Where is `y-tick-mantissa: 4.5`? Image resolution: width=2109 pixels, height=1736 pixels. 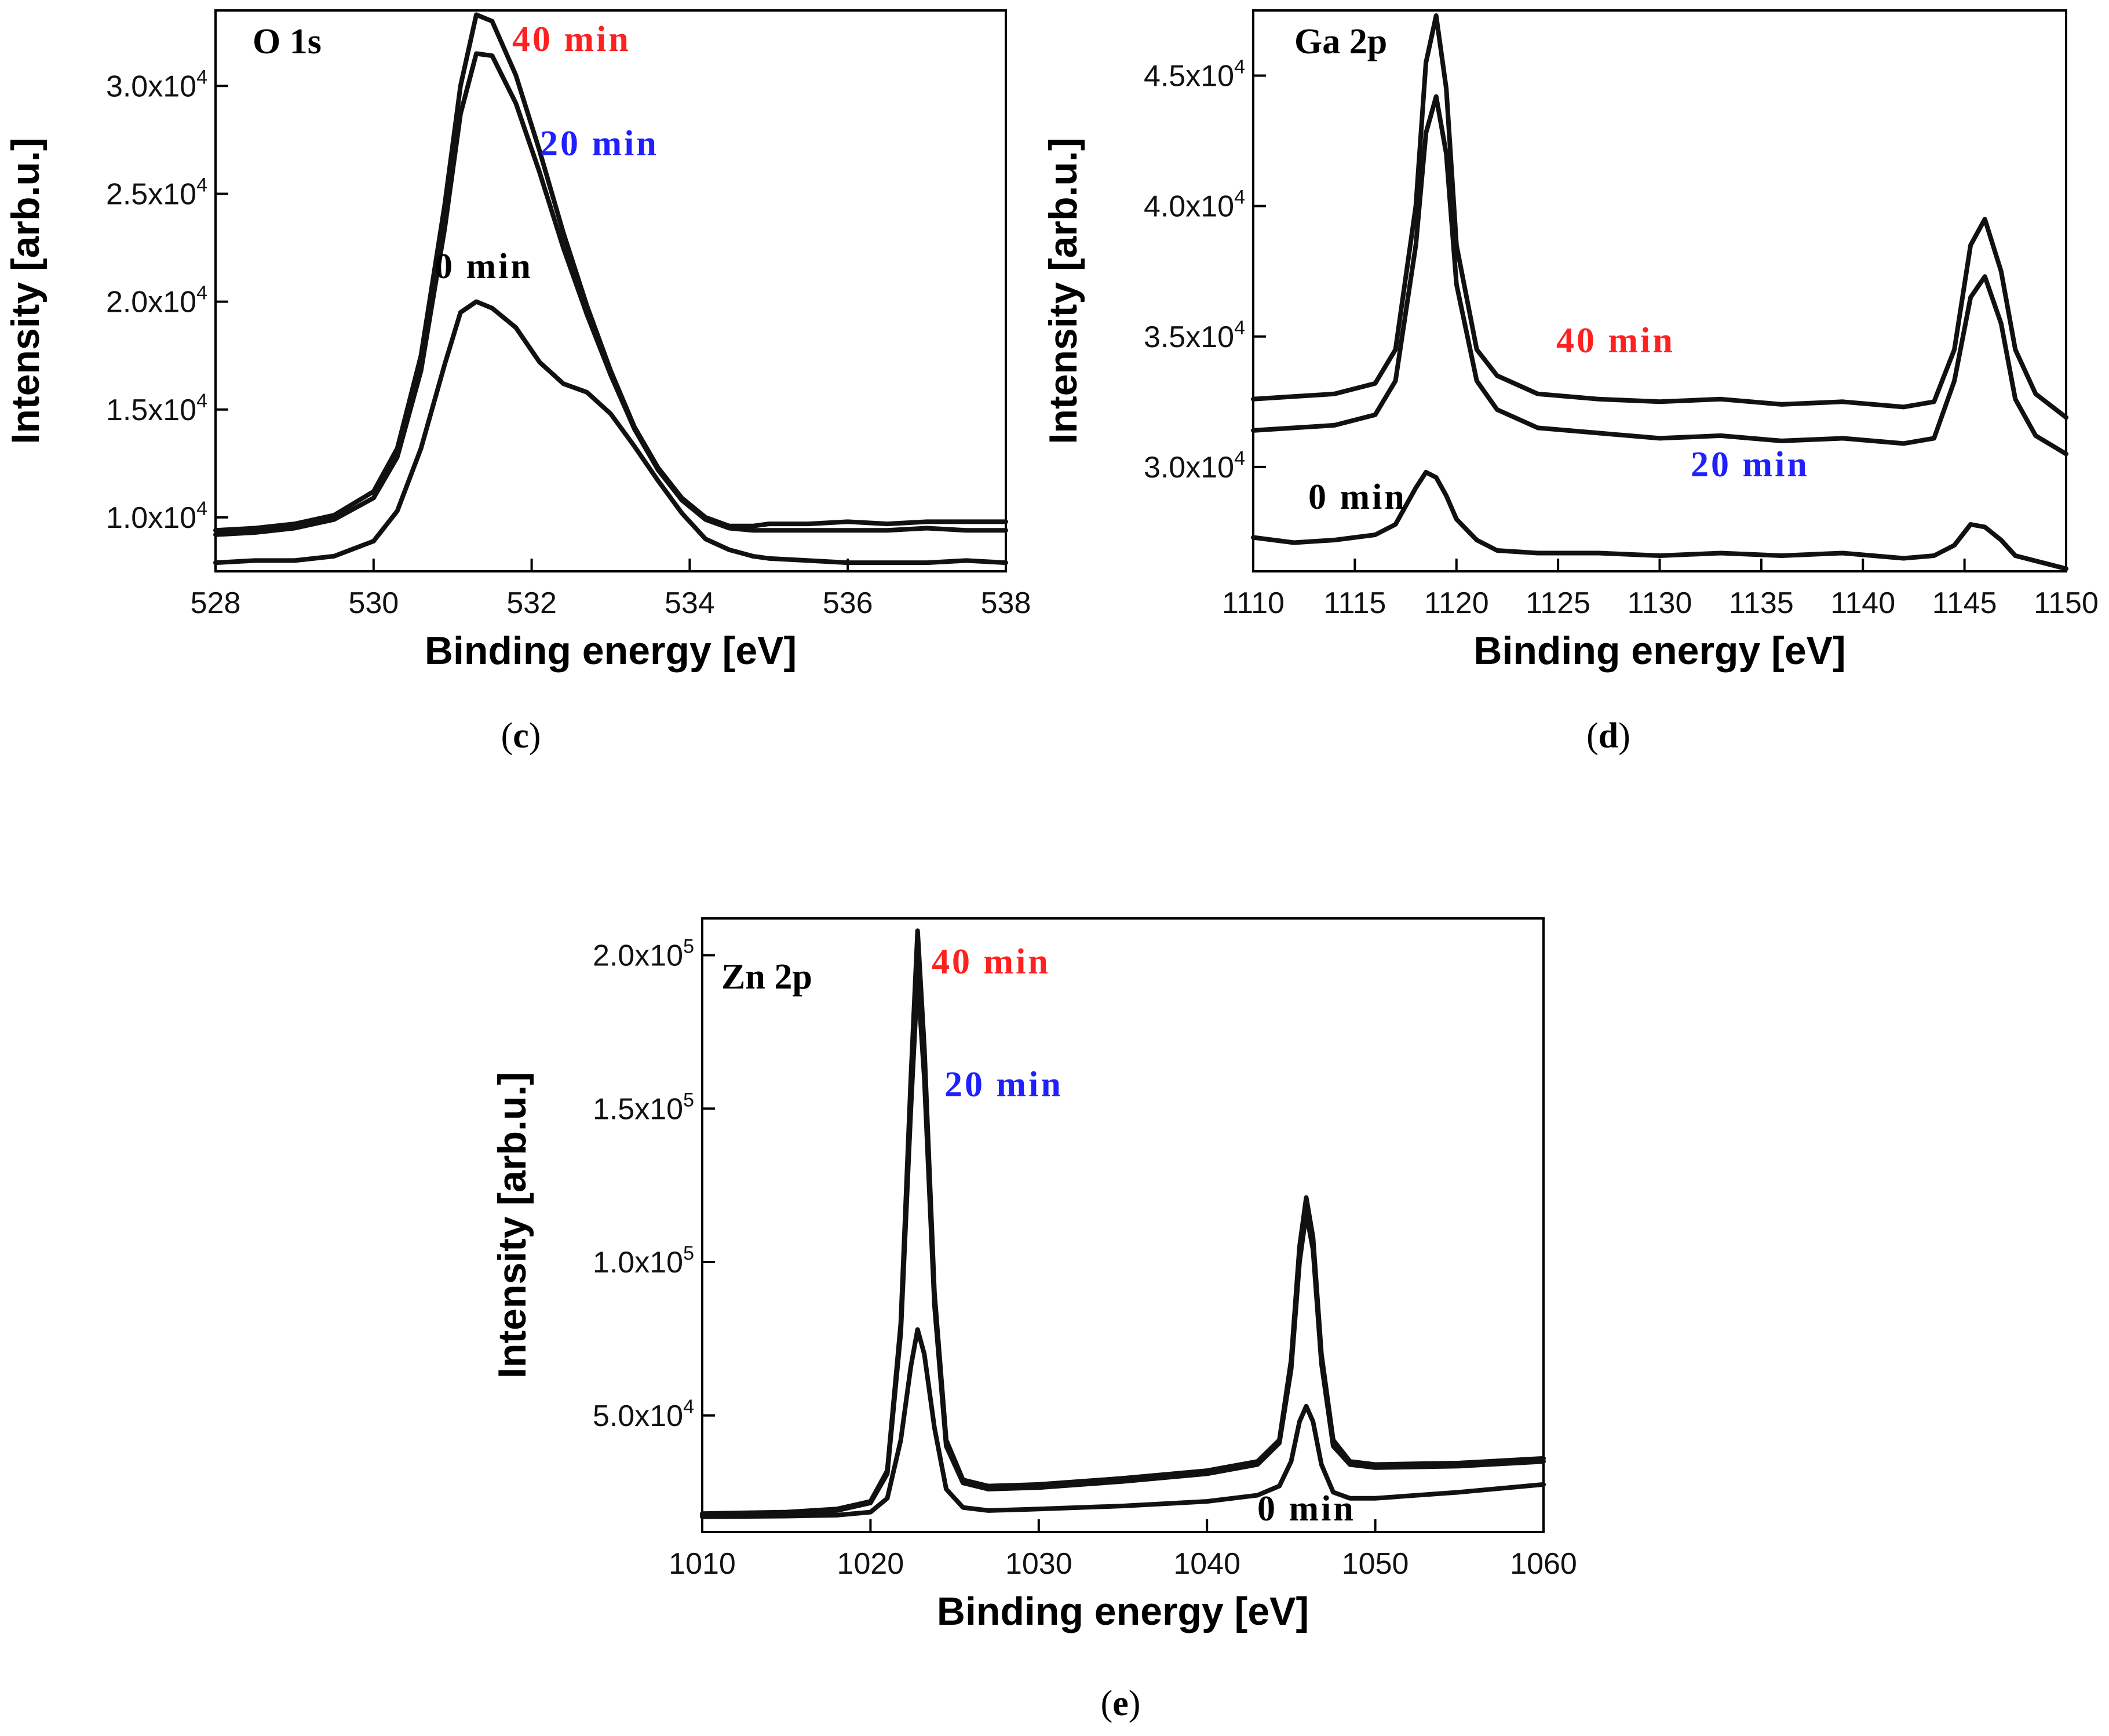
y-tick-mantissa: 4.5 is located at coordinates (1165, 76).